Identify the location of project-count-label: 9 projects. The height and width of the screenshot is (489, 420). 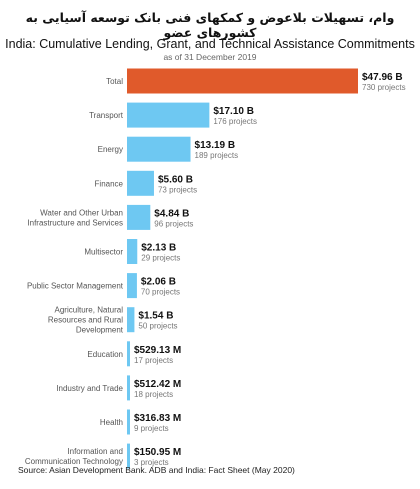
(151, 428).